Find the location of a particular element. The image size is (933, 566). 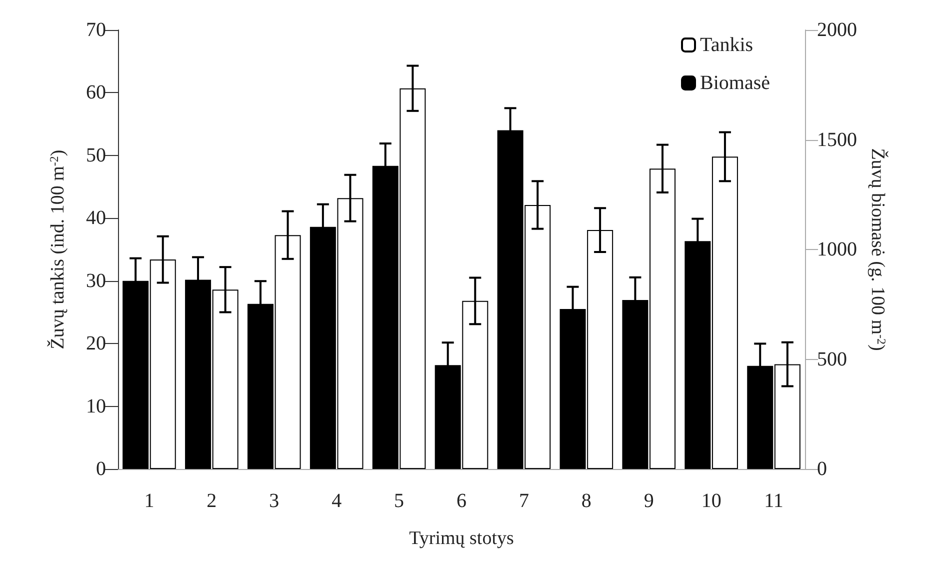

y-tick-label: 40 is located at coordinates (96, 218).